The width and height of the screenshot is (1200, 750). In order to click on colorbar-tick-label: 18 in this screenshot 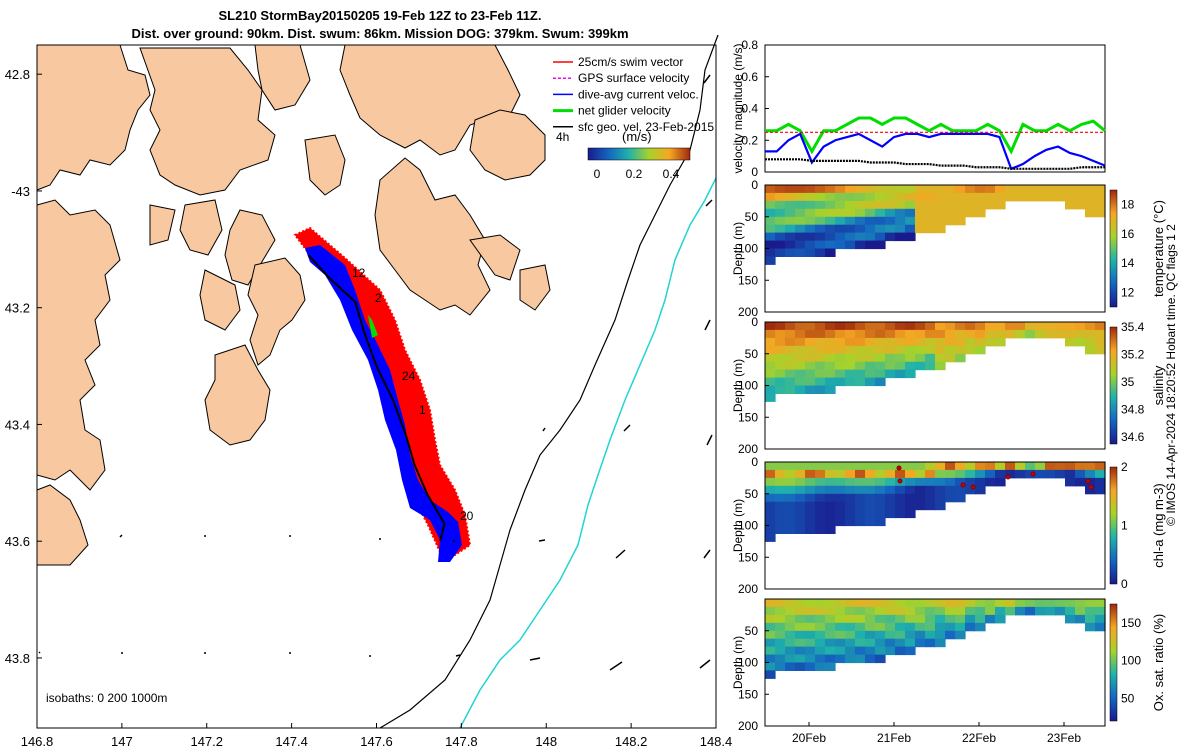, I will do `click(1128, 205)`.